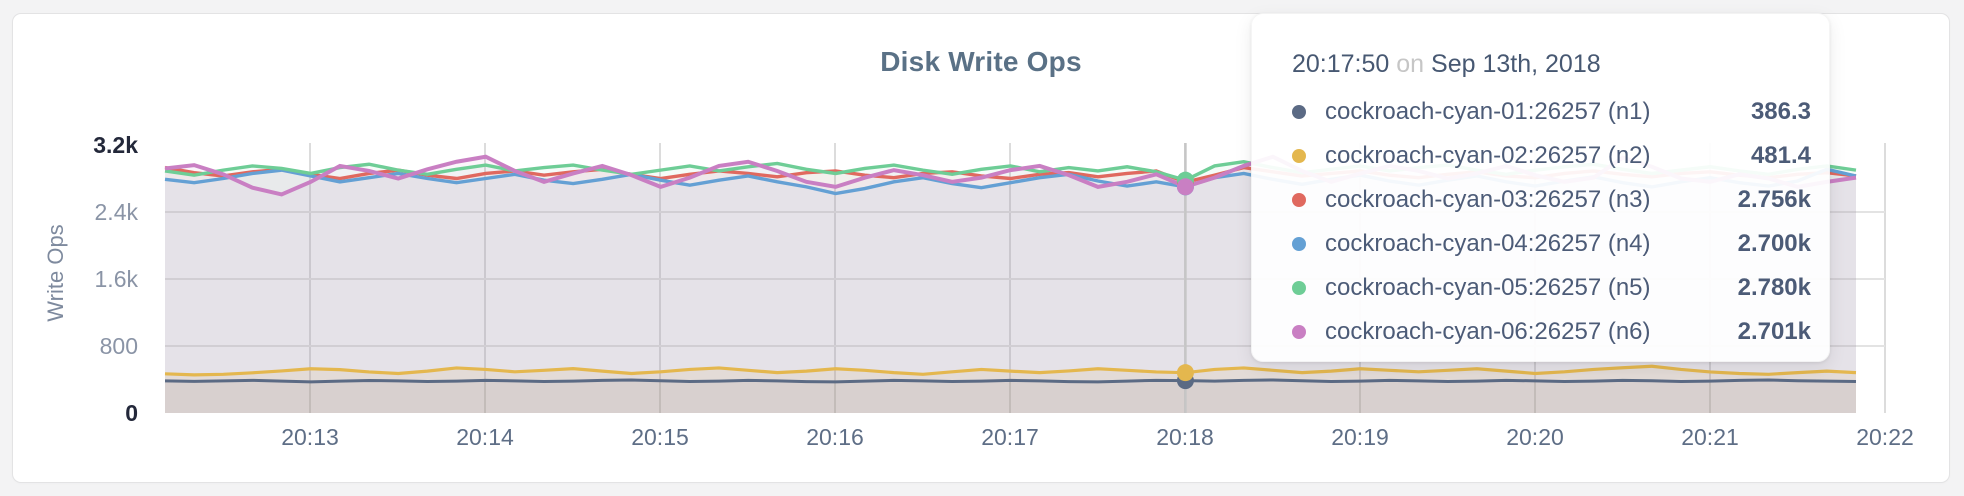  Describe the element at coordinates (1488, 199) in the screenshot. I see `series-label: cockroach-cyan-03:26257 (n3)` at that location.